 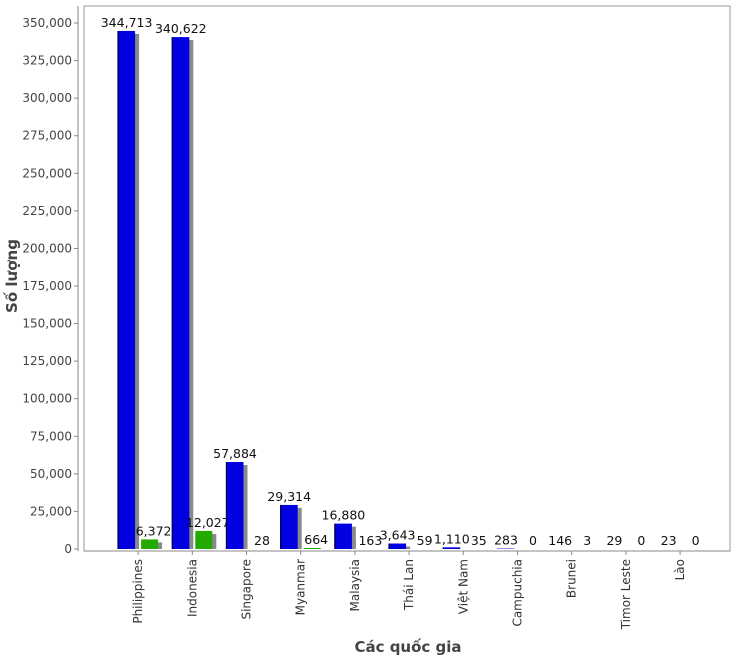 I want to click on data-label: 28, so click(x=262, y=540).